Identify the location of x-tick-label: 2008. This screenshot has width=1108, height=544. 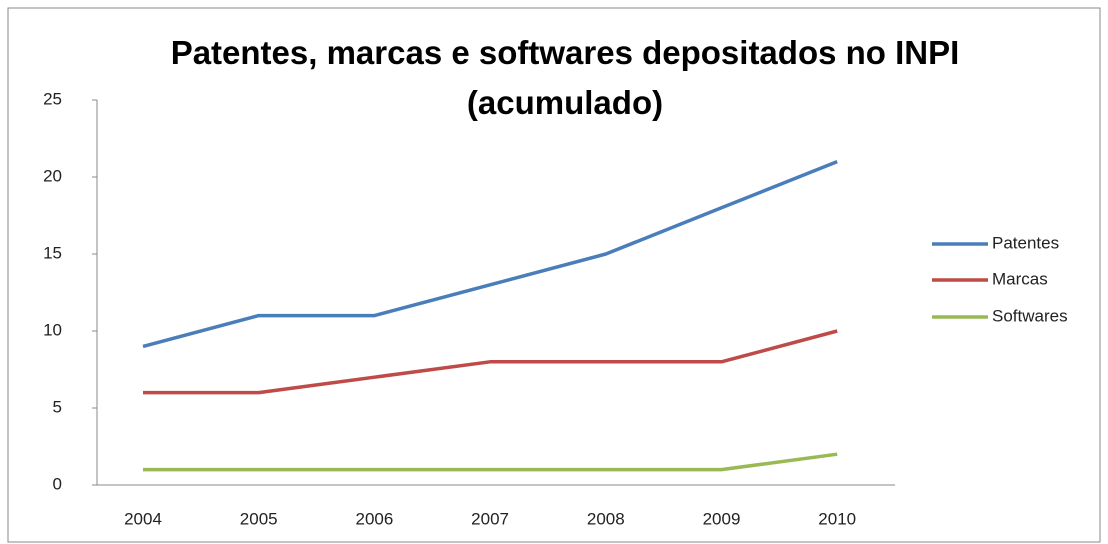
(606, 518).